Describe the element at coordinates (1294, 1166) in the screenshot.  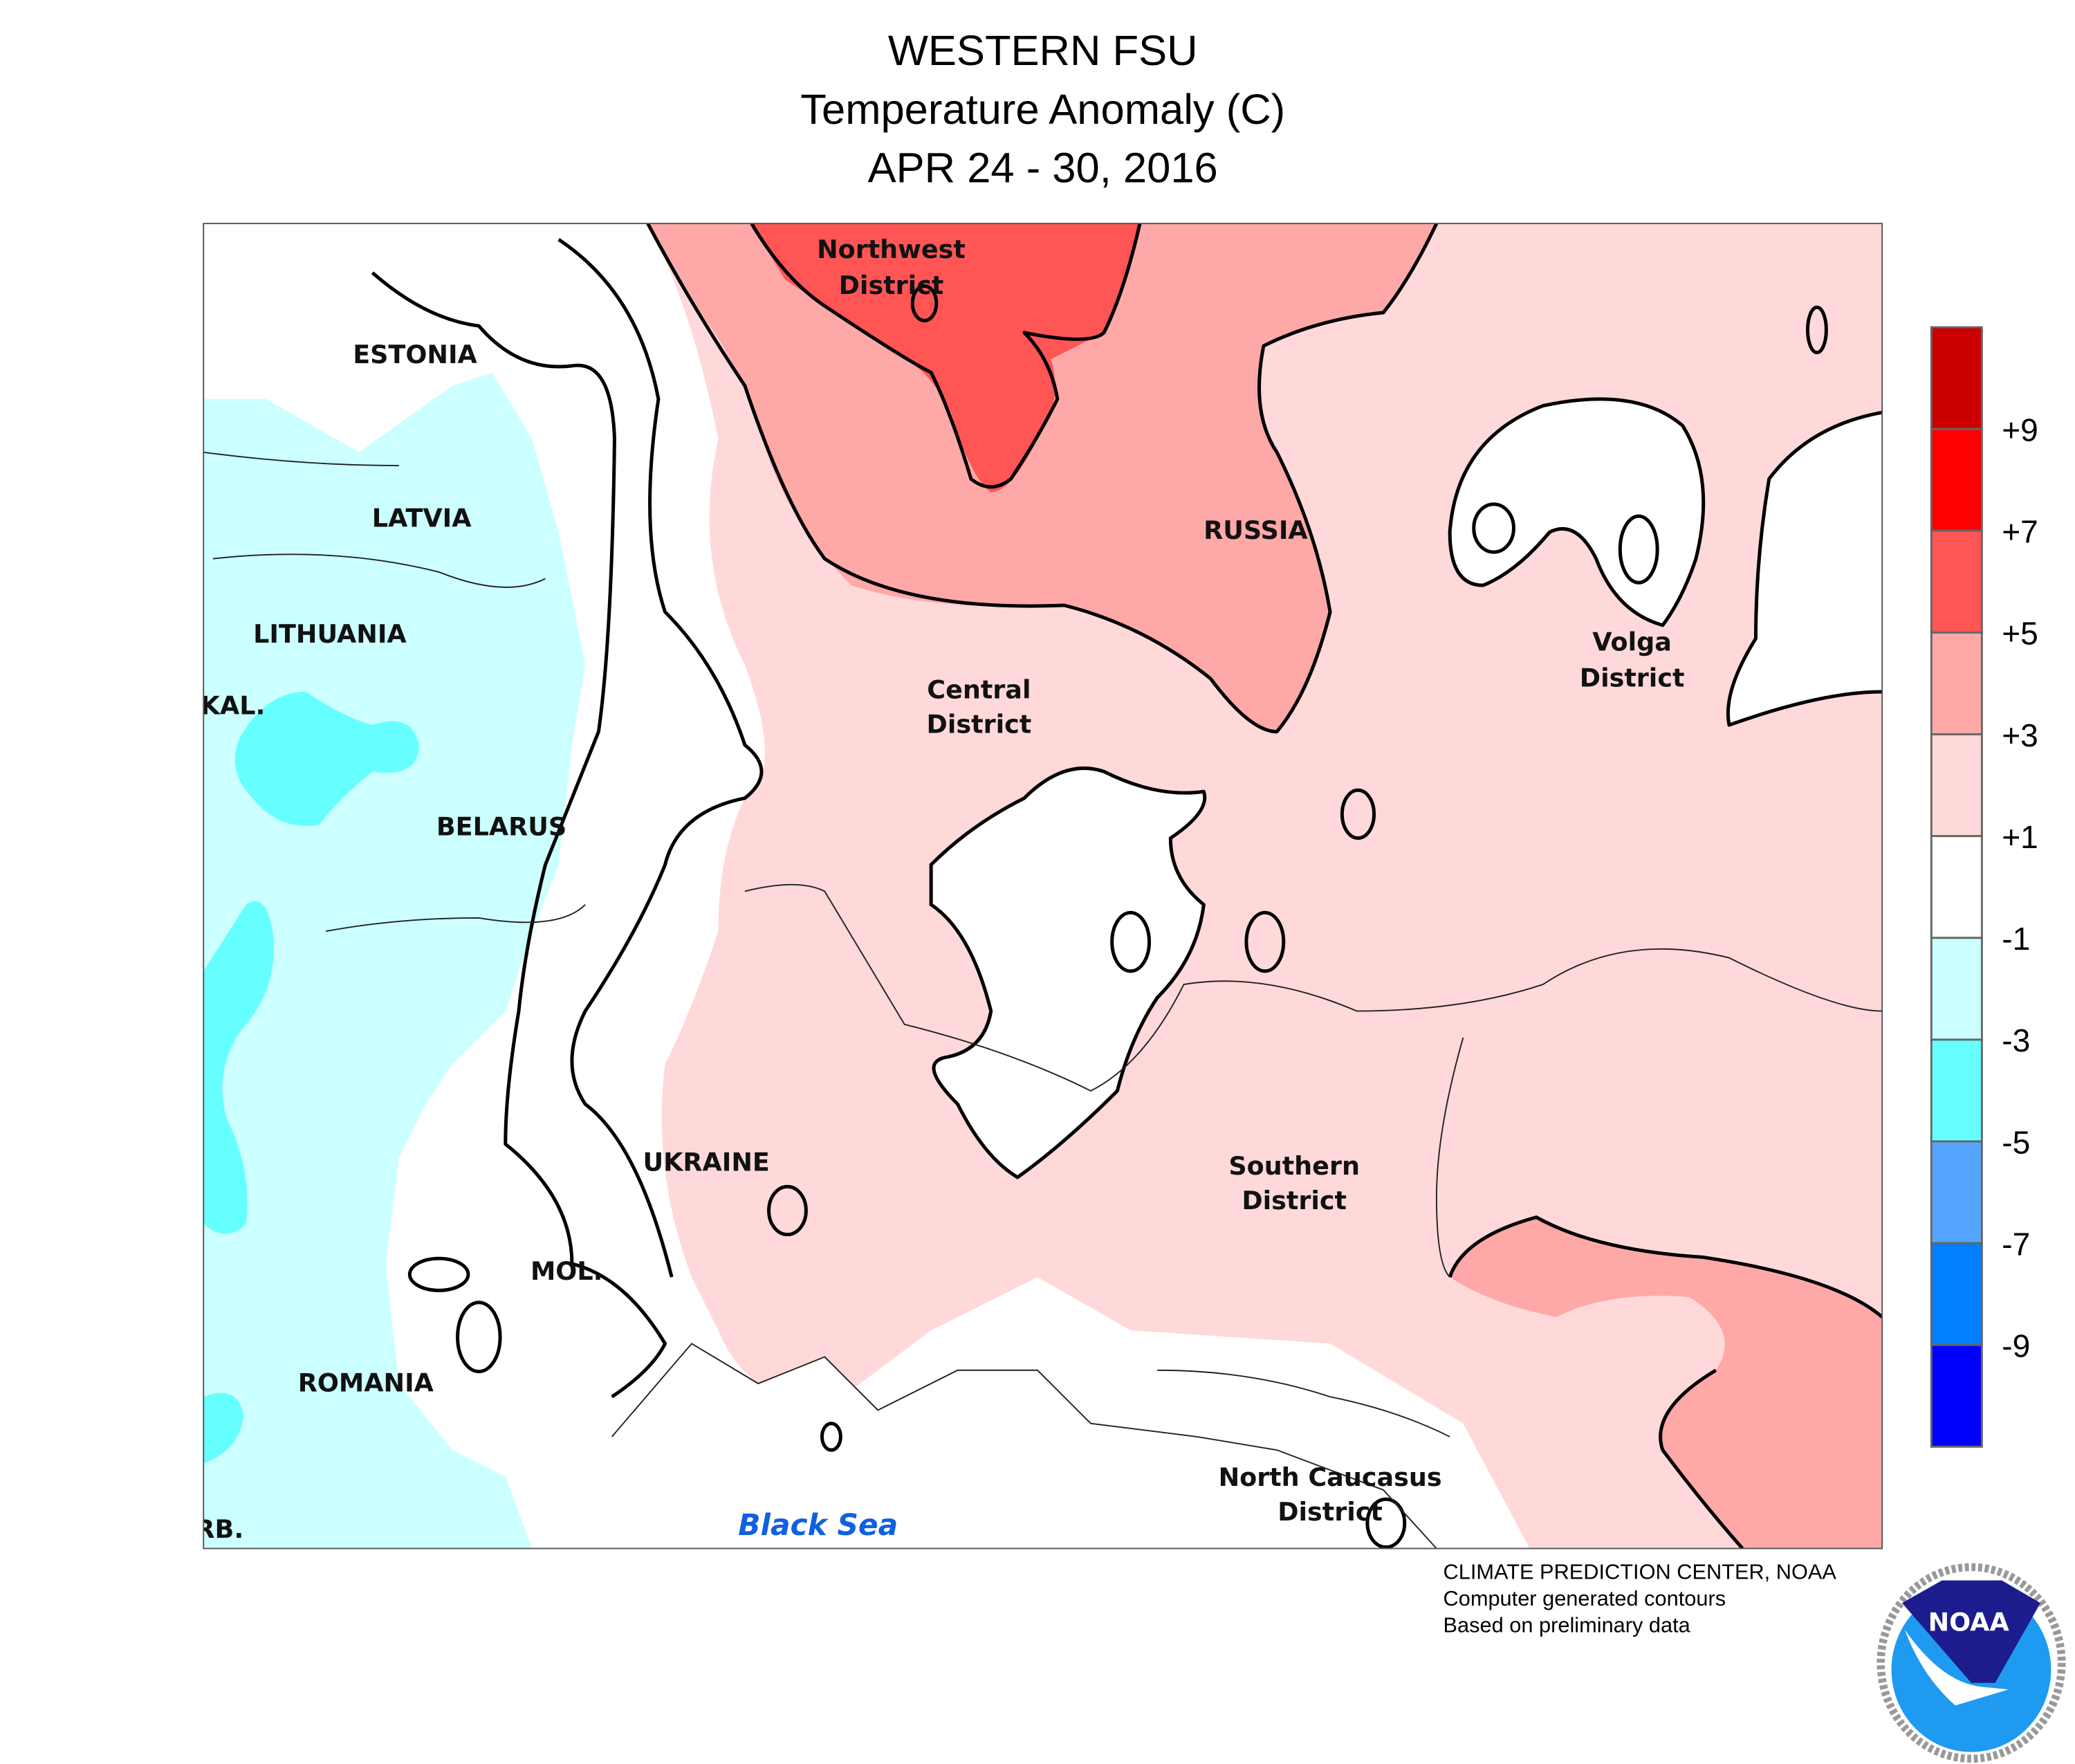
I see `label-southern-district: Southern` at that location.